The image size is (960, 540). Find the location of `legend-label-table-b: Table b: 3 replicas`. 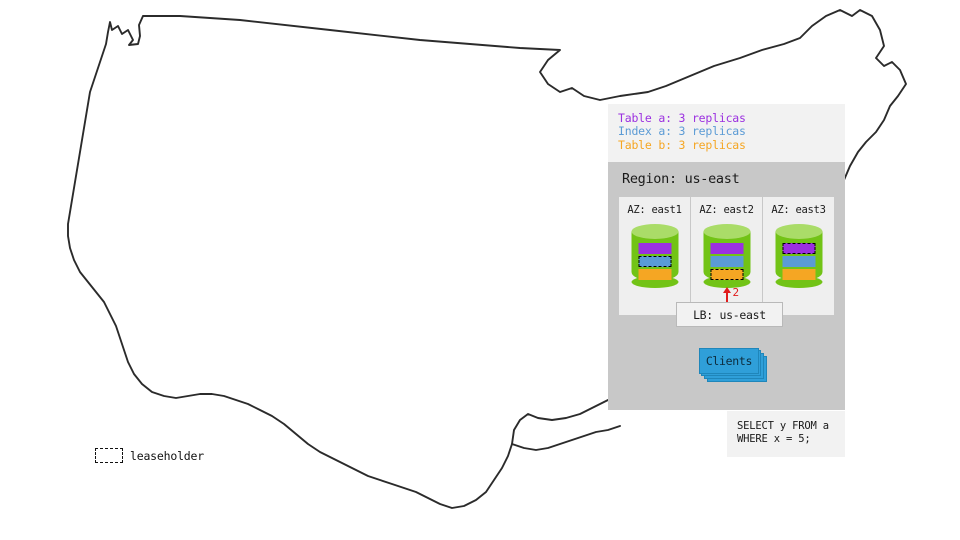

legend-label-table-b: Table b: 3 replicas is located at coordinates (682, 144).